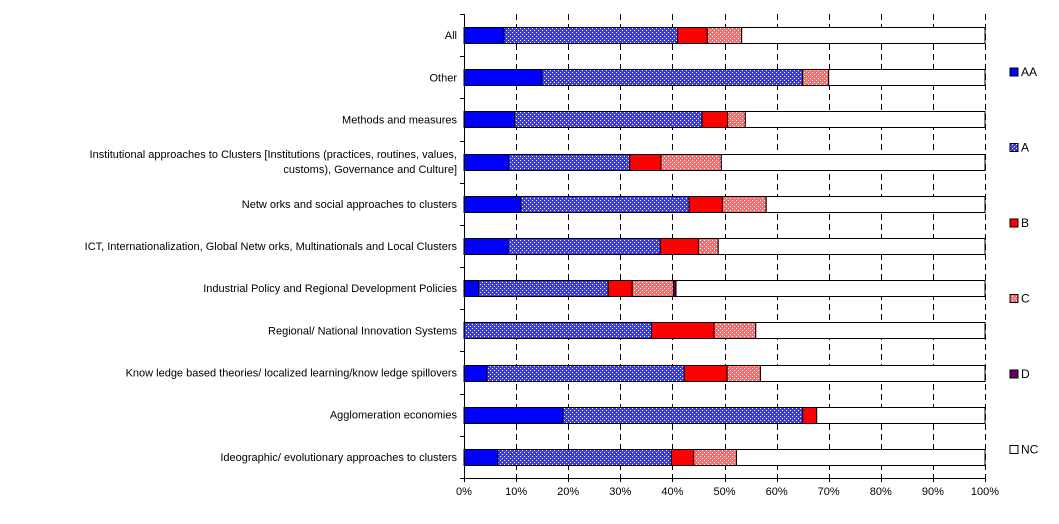  What do you see at coordinates (1025, 223) in the screenshot?
I see `legend-label-b: B` at bounding box center [1025, 223].